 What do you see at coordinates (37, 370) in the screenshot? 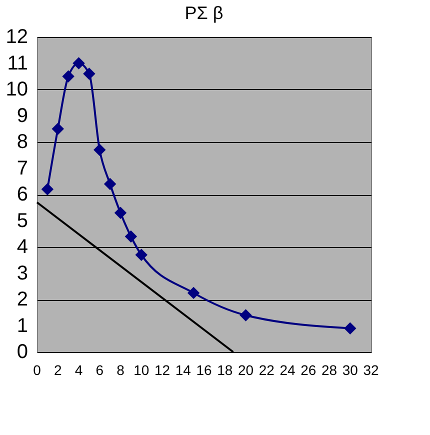
I see `x-tick-label: 0` at bounding box center [37, 370].